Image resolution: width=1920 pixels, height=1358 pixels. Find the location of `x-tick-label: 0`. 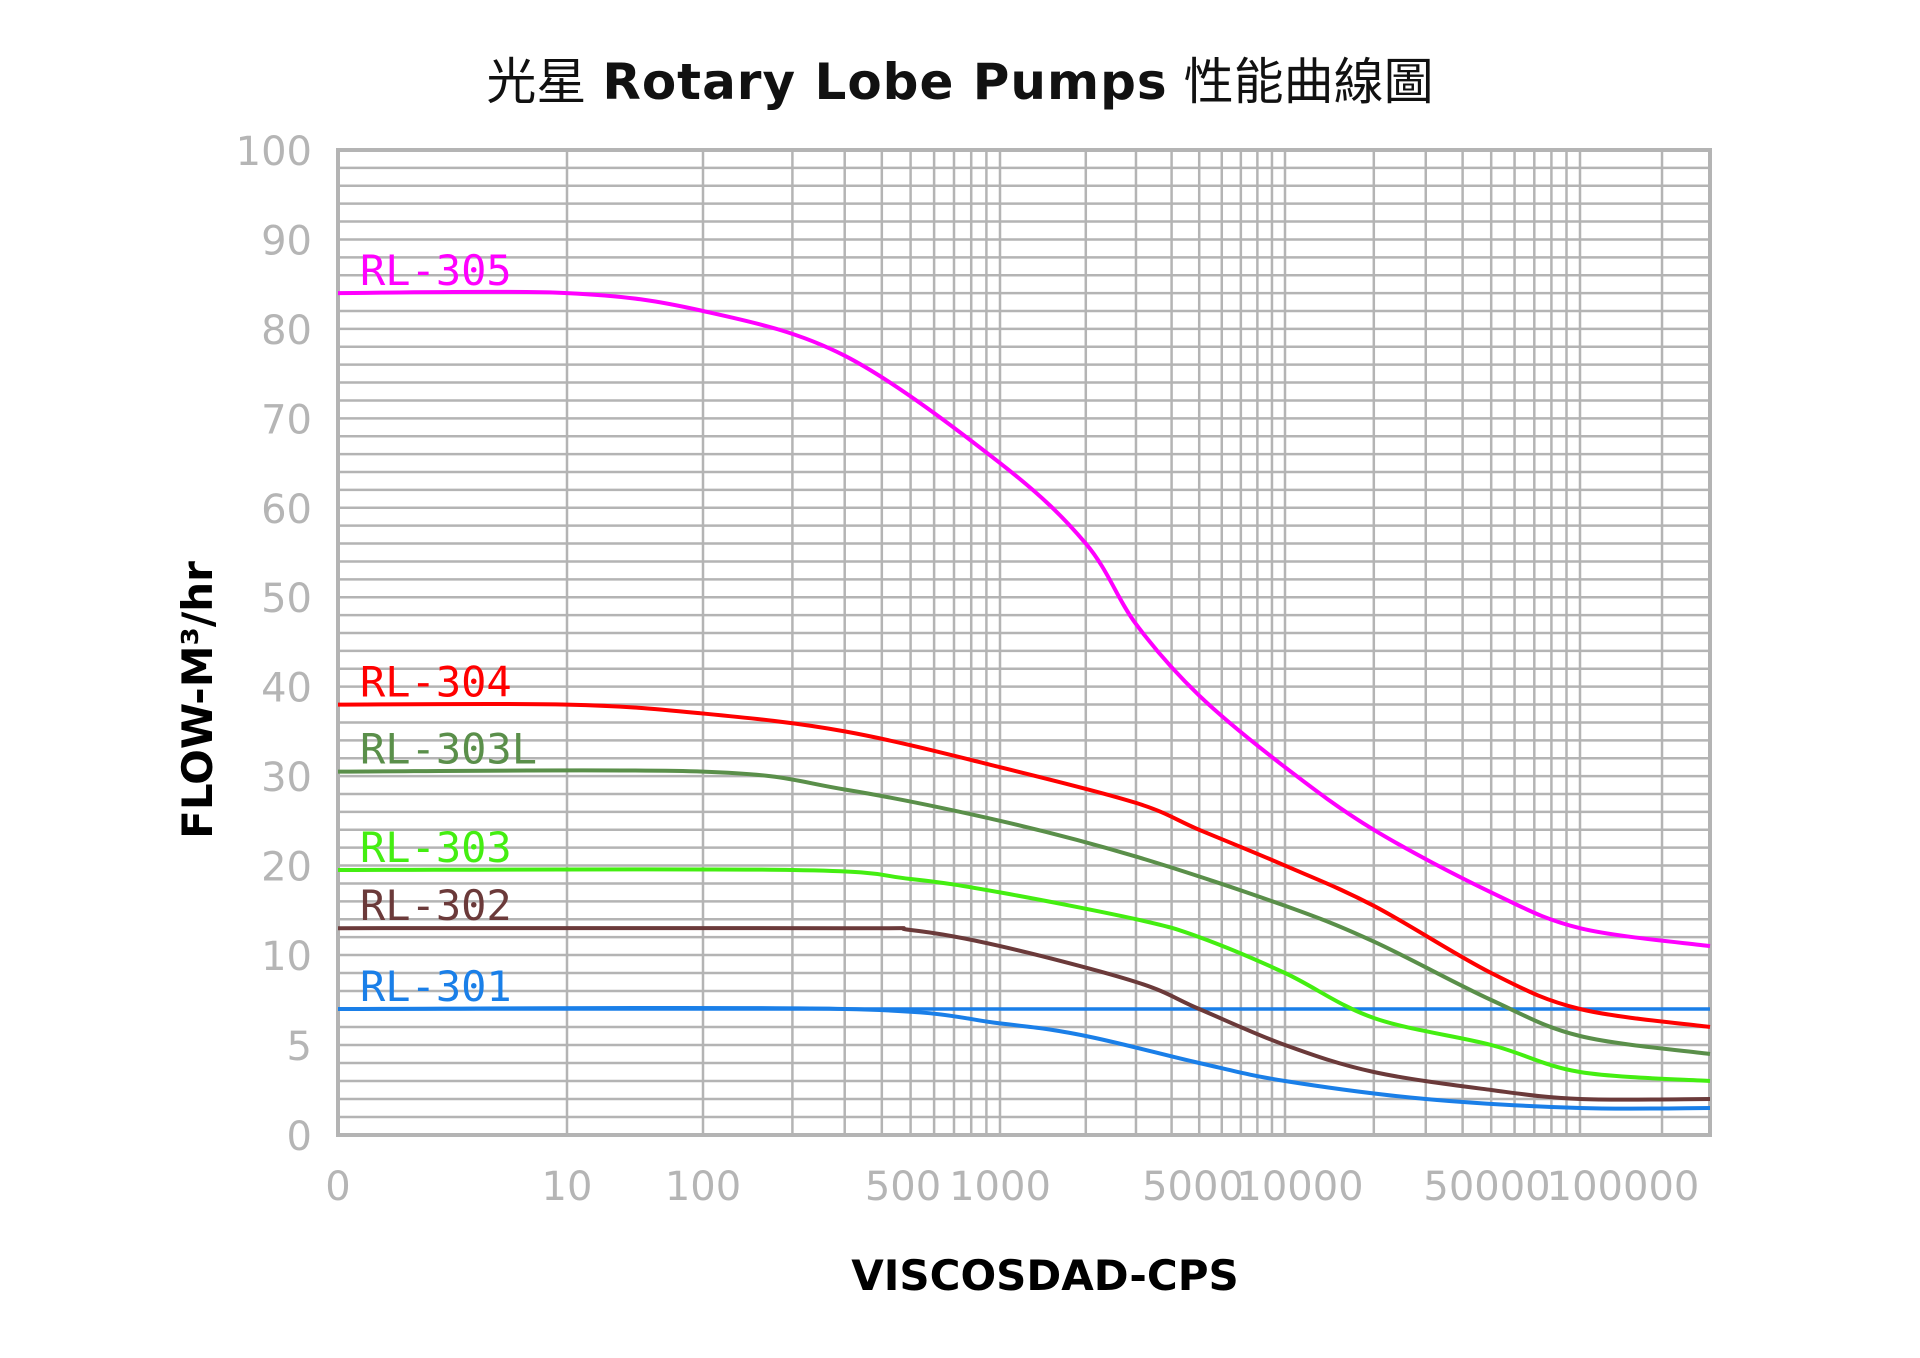

x-tick-label: 0 is located at coordinates (337, 1187).